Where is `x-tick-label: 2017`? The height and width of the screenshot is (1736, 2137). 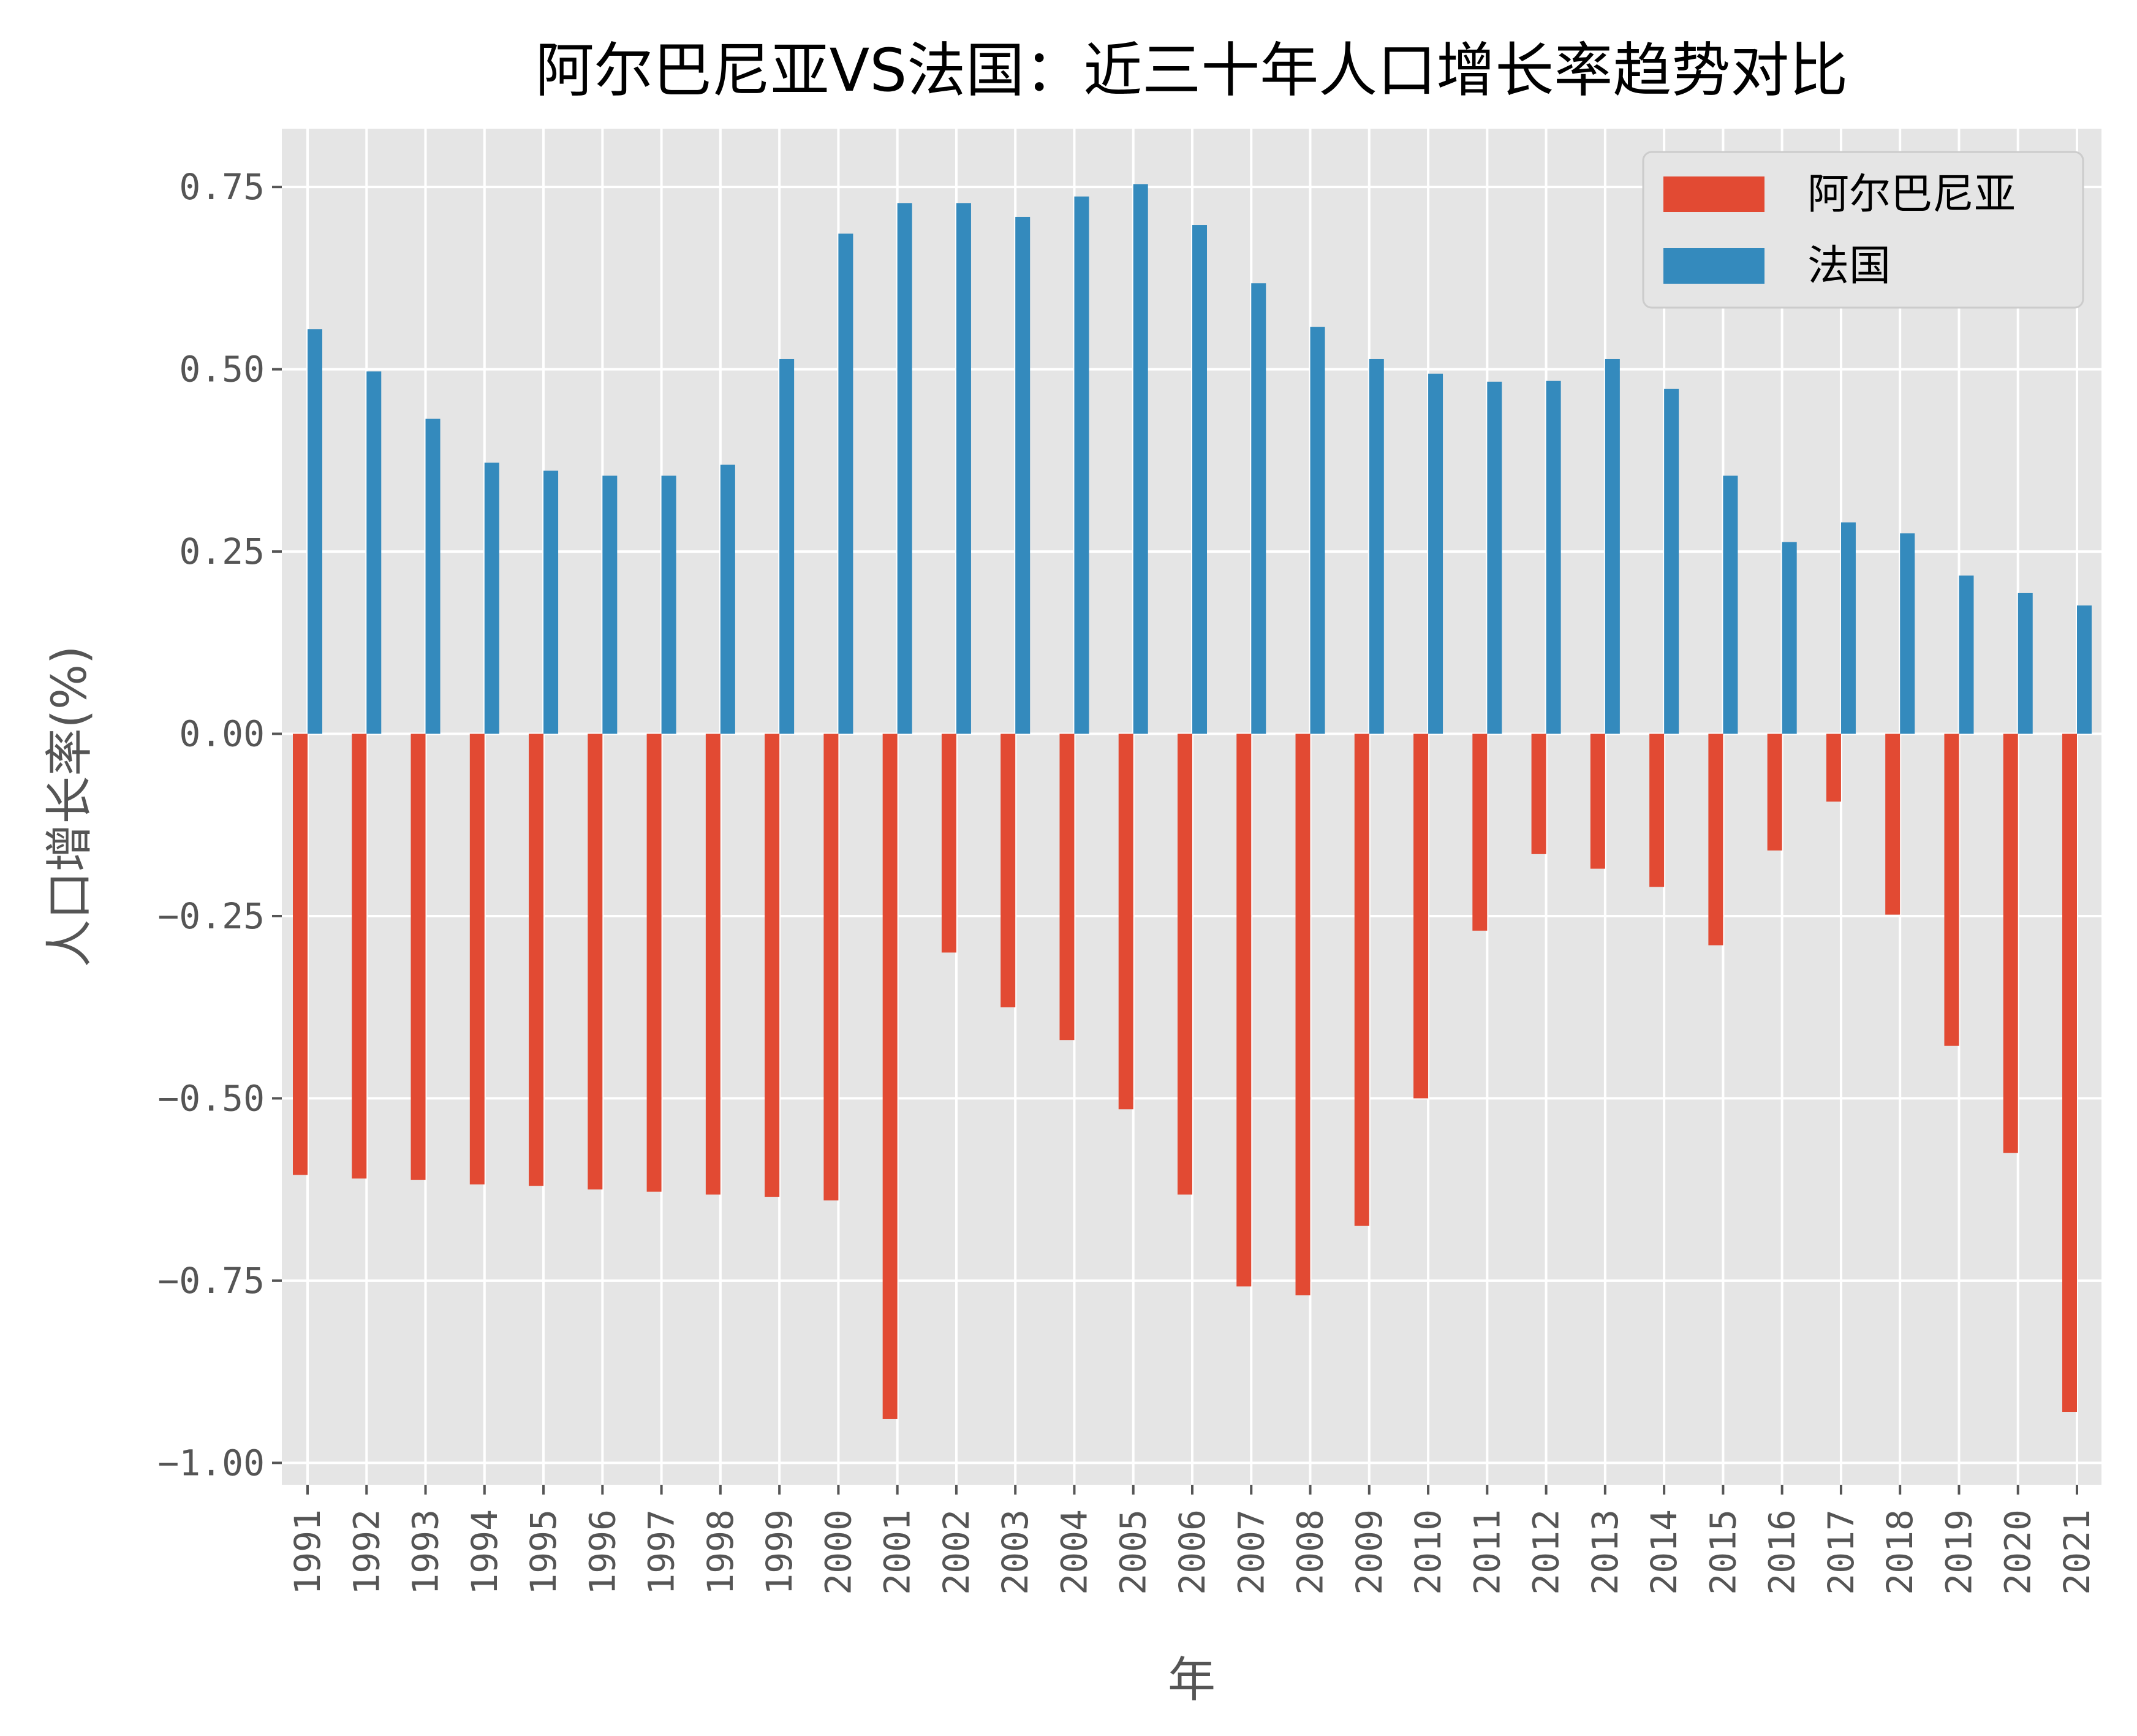 x-tick-label: 2017 is located at coordinates (1841, 1552).